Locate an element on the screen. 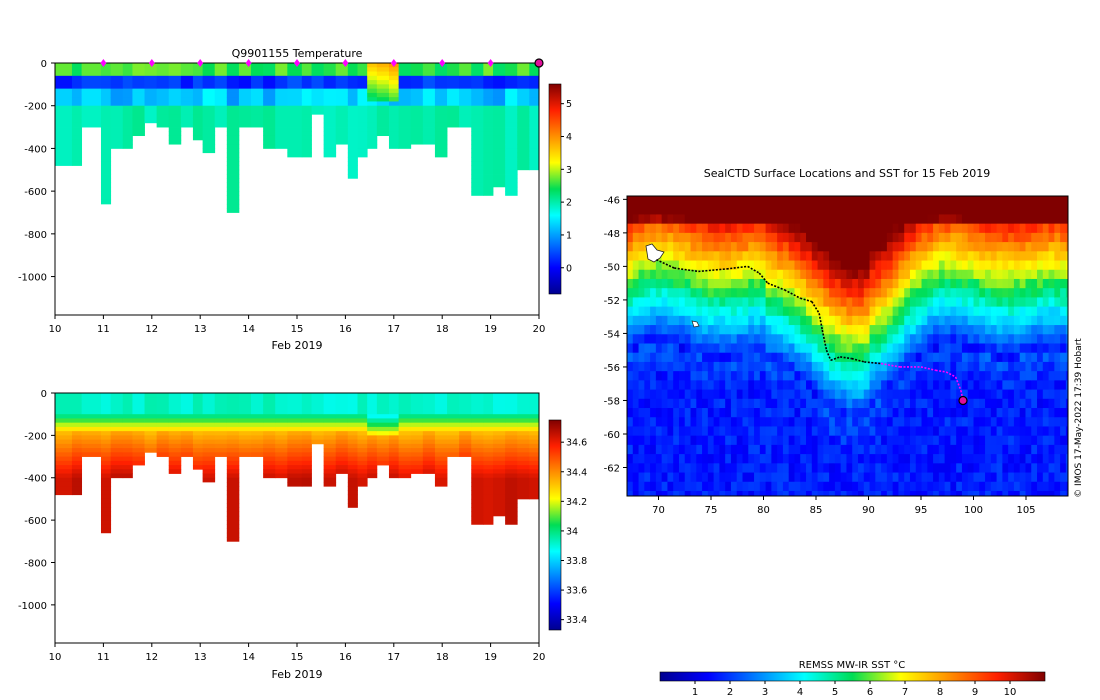 Image resolution: width=1100 pixels, height=700 pixels. colorbar-tick-label: 3 is located at coordinates (765, 692).